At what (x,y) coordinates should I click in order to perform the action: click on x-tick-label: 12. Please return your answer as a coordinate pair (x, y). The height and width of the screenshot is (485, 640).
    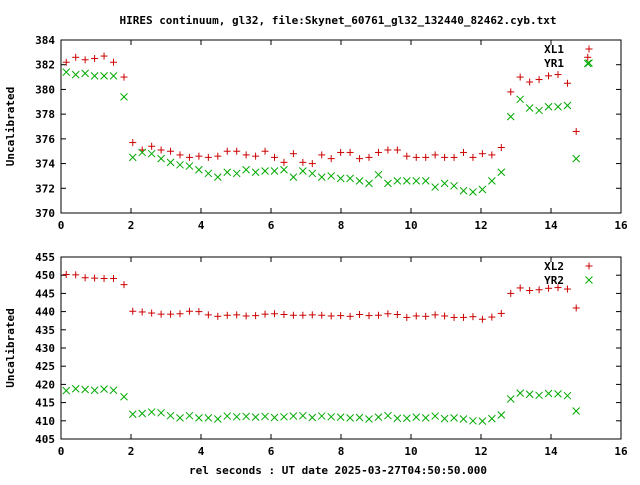
    Looking at the image, I should click on (480, 225).